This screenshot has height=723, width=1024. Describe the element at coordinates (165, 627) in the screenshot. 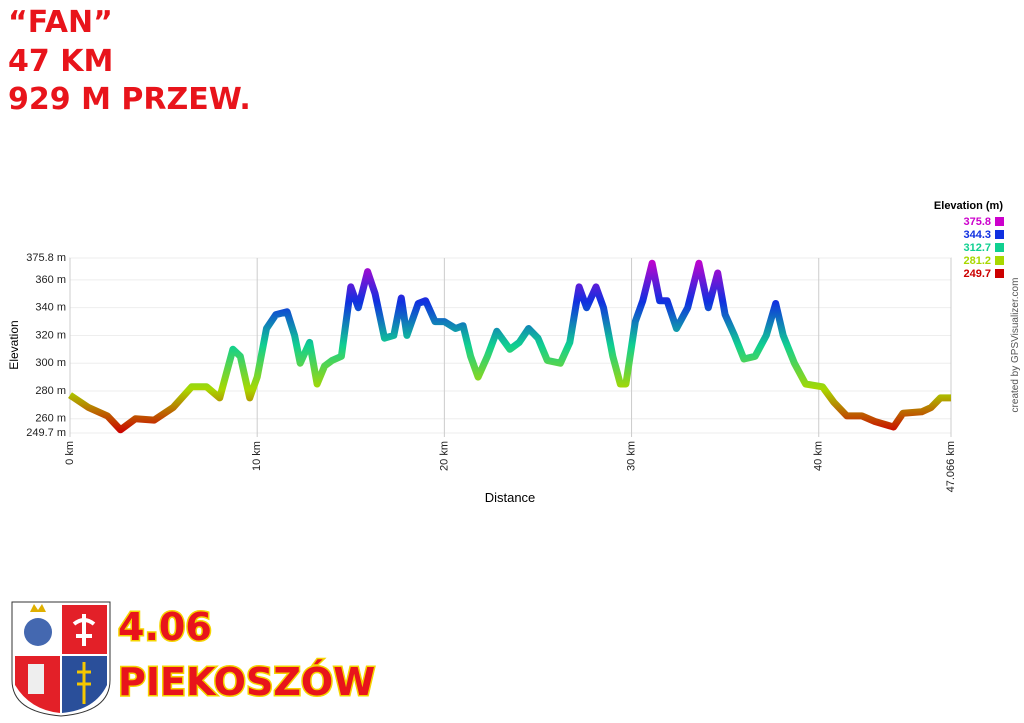

I see `date: 4.06` at that location.